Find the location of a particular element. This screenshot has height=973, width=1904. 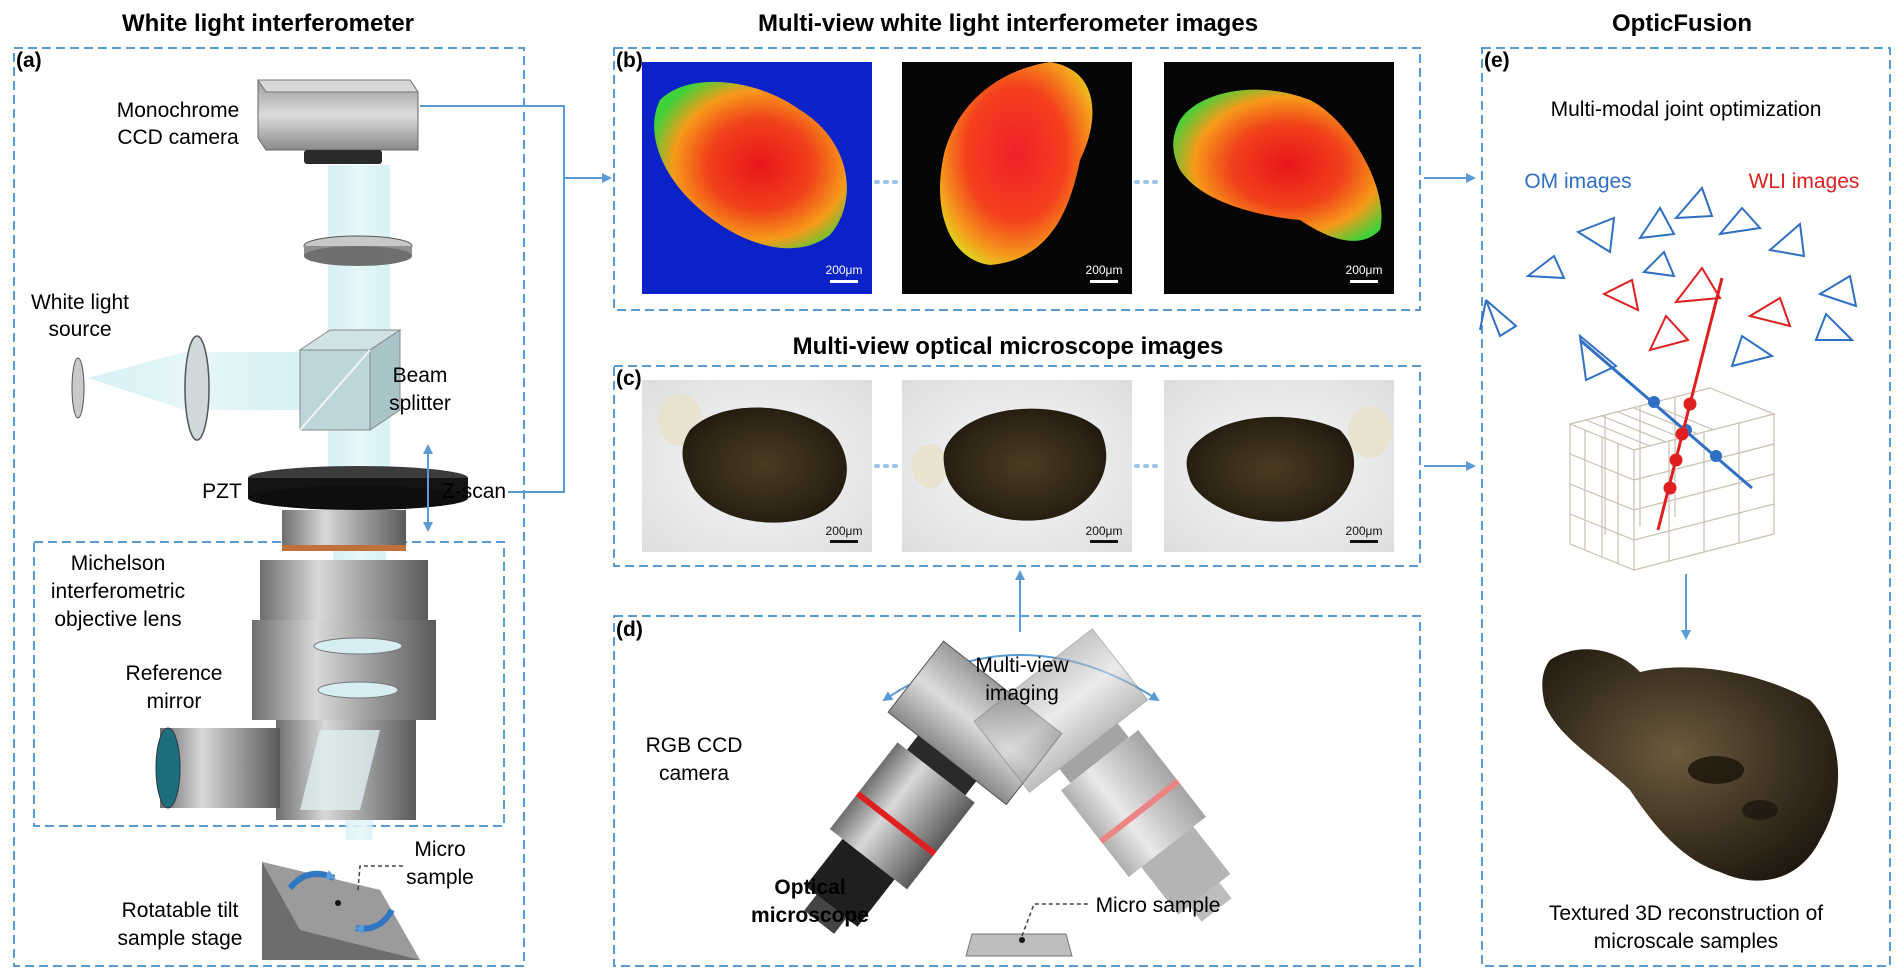

wli-image-1: 200μm is located at coordinates (757, 178).